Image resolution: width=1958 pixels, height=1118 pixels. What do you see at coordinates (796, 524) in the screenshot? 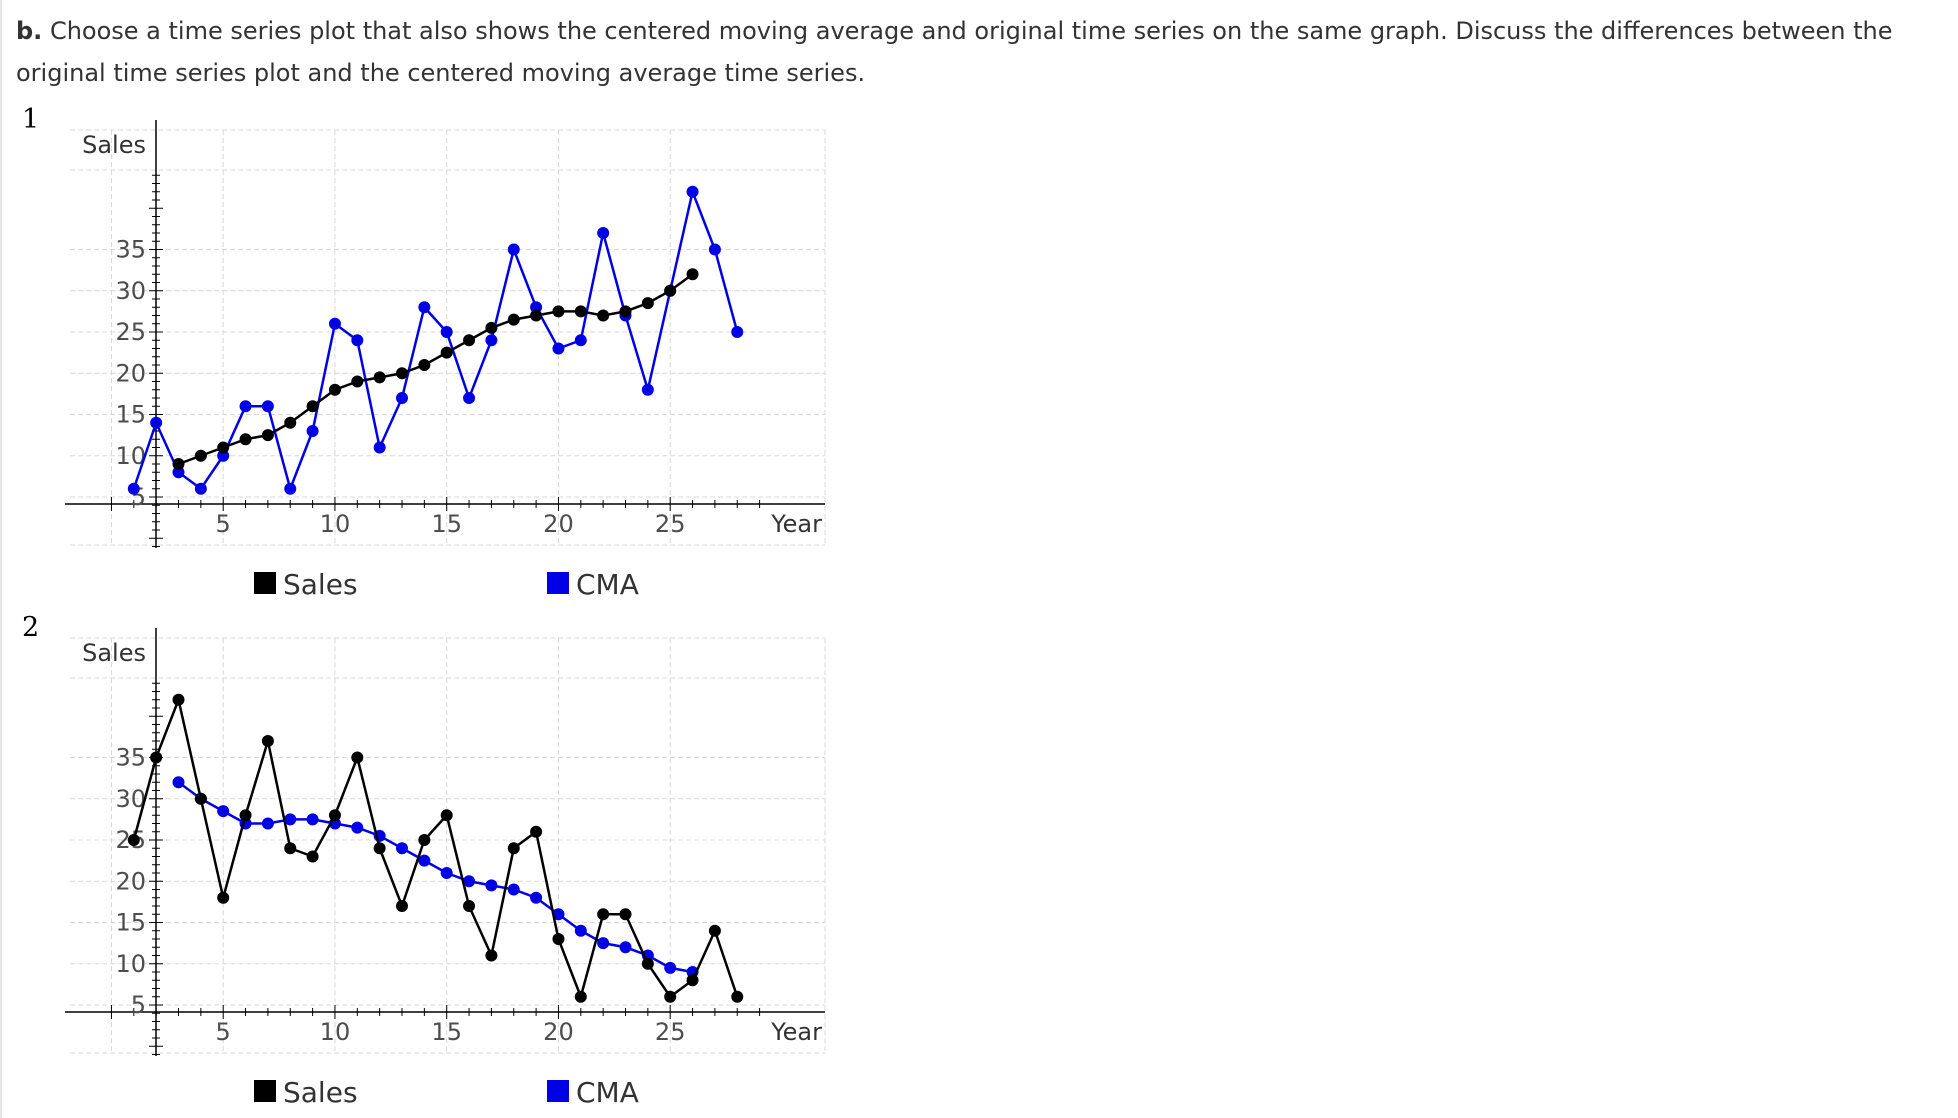
I see `x-axis-title: Year` at bounding box center [796, 524].